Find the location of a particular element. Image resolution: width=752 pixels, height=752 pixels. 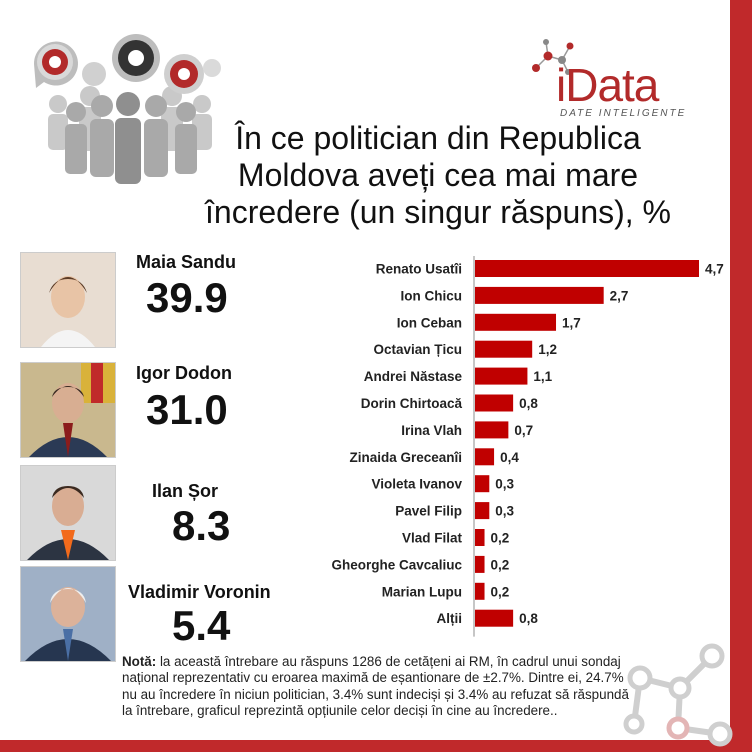

crowd-speech-icon is located at coordinates (127, 109).